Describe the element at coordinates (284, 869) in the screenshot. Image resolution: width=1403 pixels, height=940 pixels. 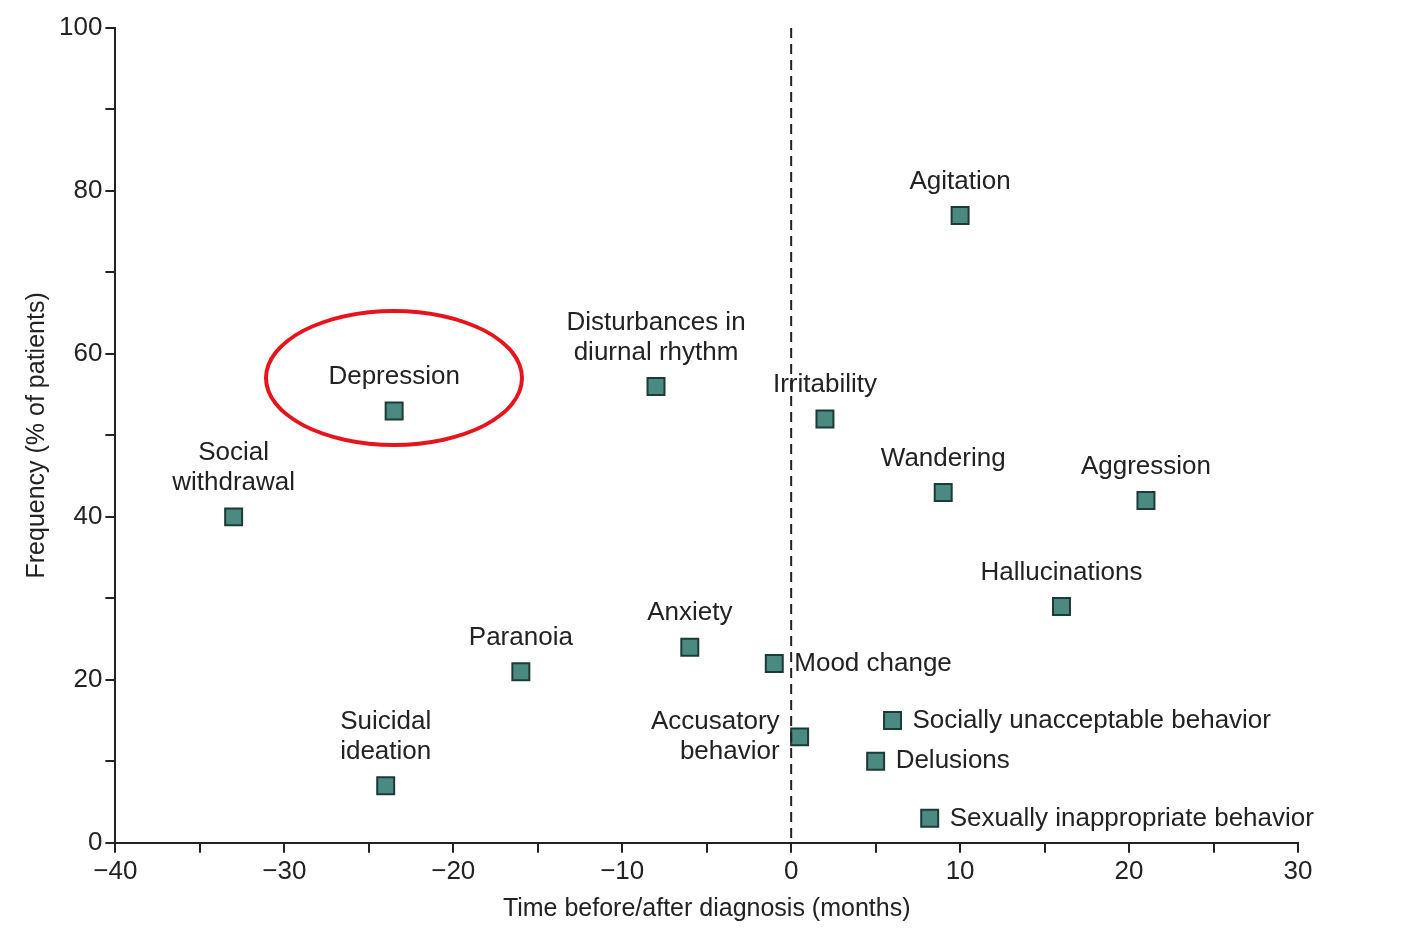
I see `x-tick-label: −30` at that location.